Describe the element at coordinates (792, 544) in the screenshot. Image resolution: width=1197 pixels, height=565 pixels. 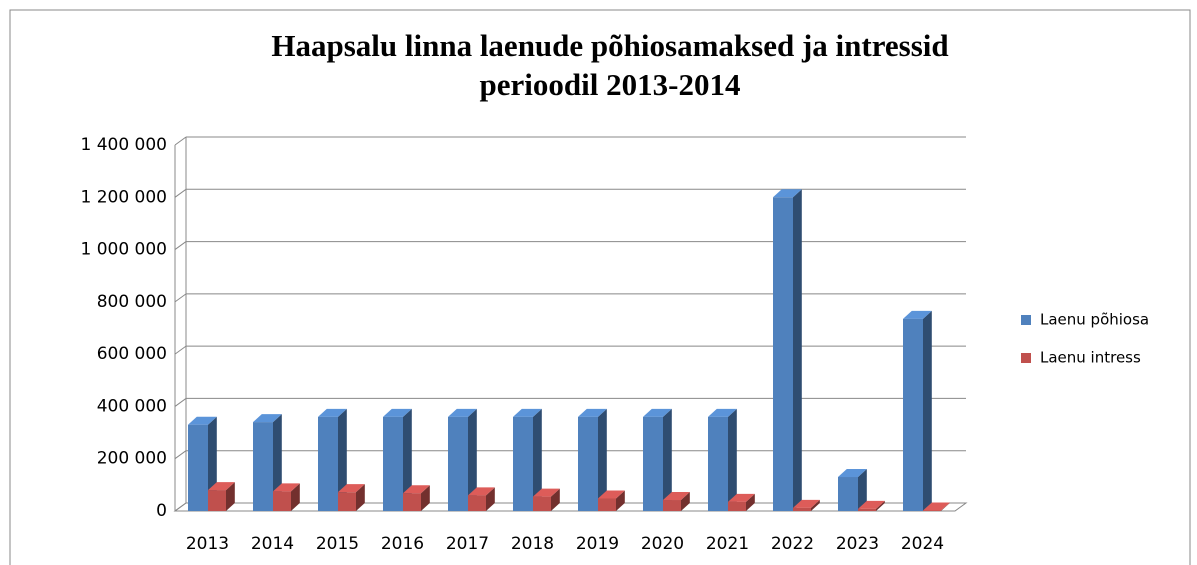
I see `x-tick-label: 2022` at that location.